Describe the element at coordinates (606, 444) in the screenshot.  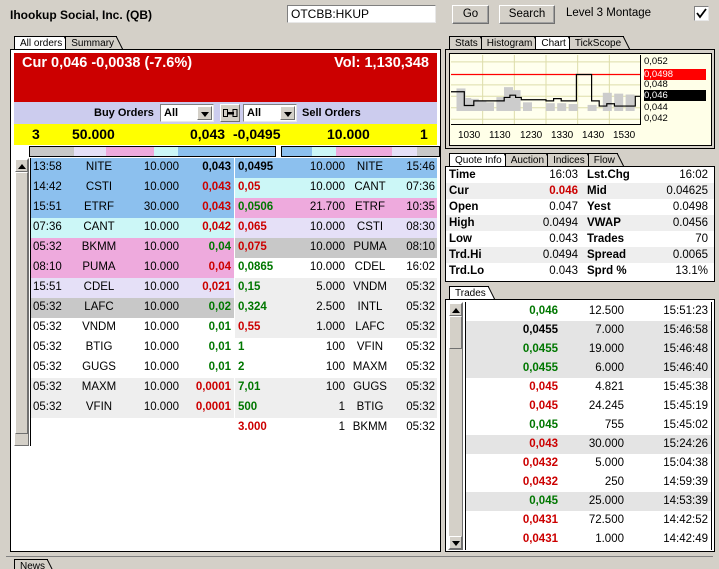
I see `trade-size: 30.000` at that location.